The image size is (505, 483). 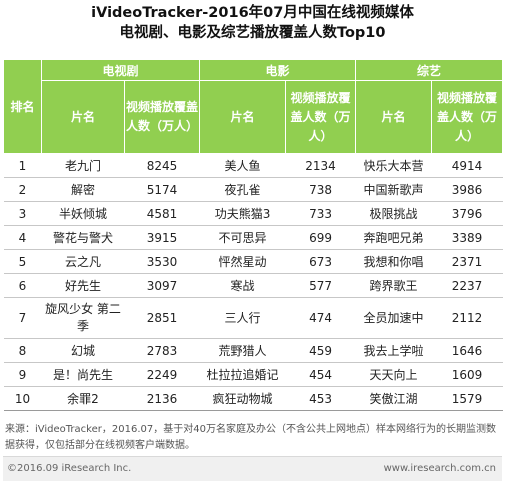 What do you see at coordinates (22, 318) in the screenshot?
I see `cell-rank: 7` at bounding box center [22, 318].